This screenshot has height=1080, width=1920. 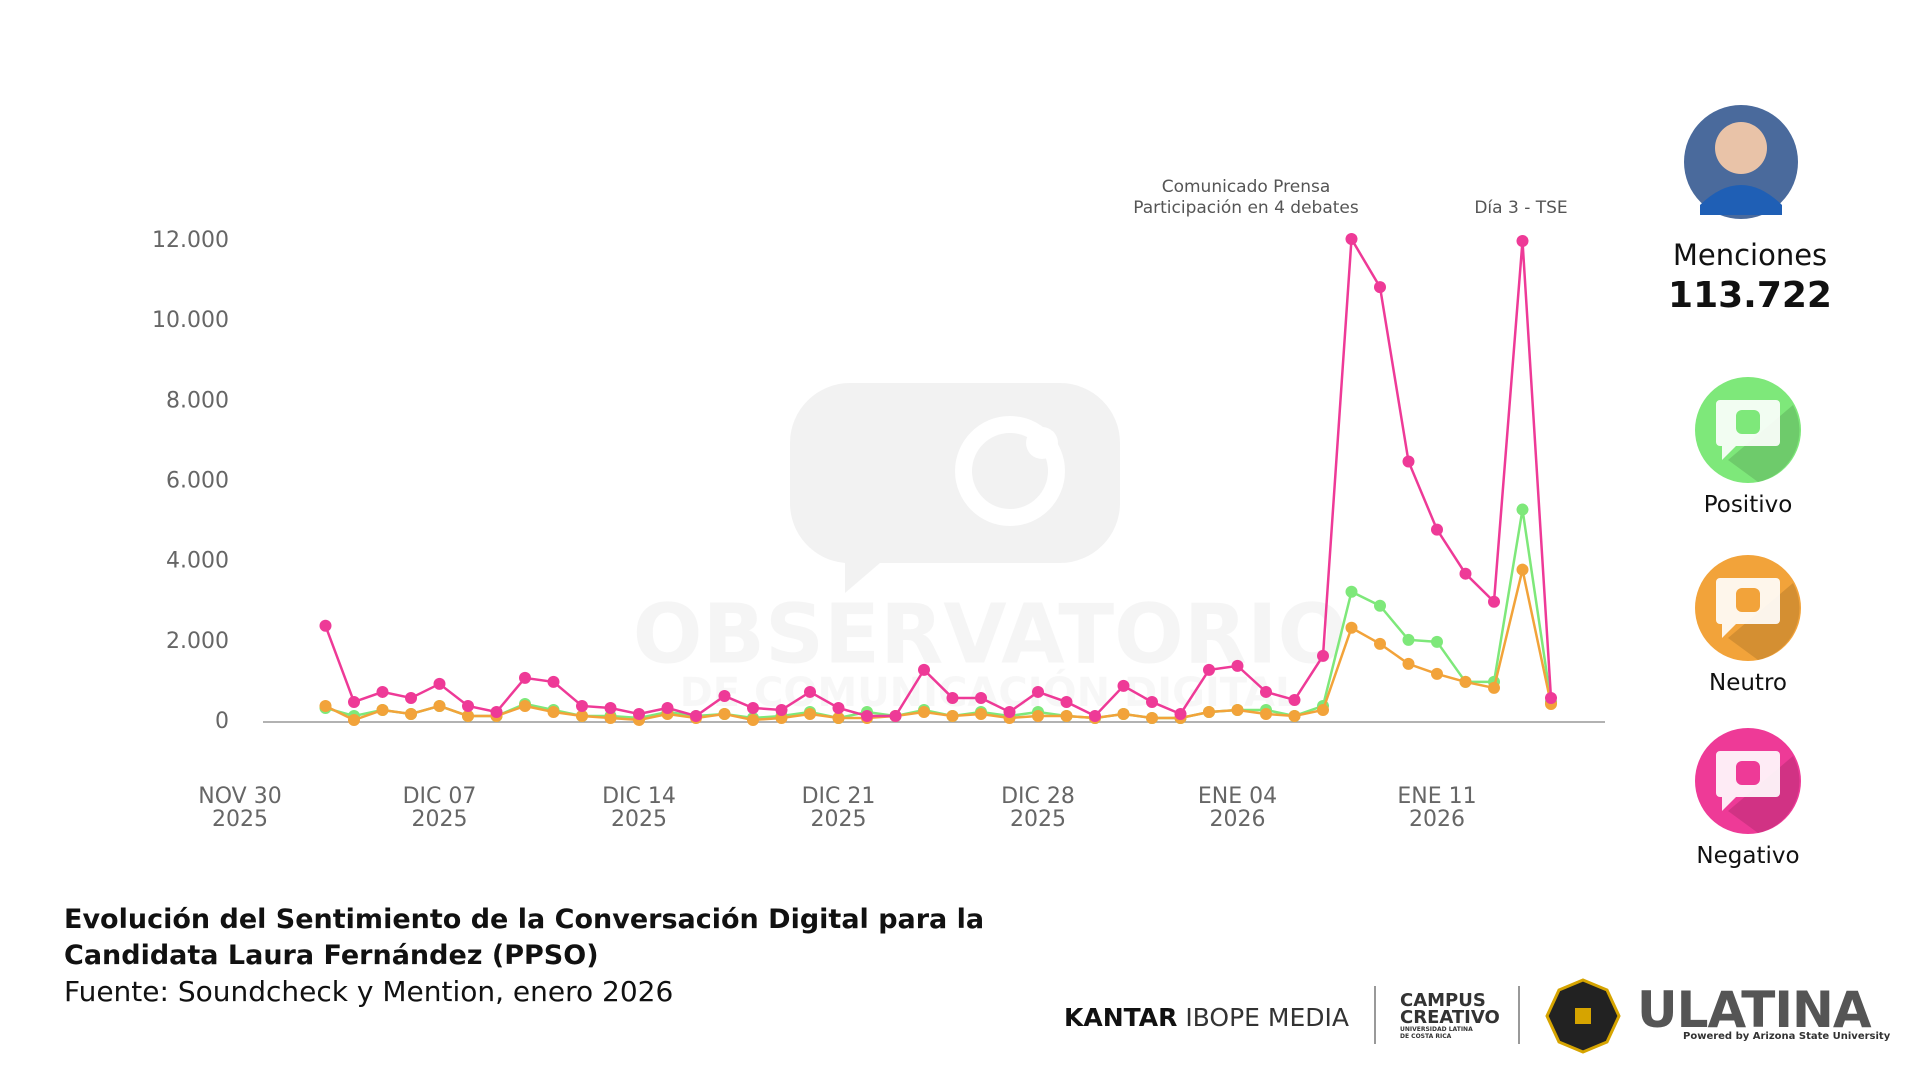 What do you see at coordinates (1750, 255) in the screenshot?
I see `mentions-label: Menciones` at bounding box center [1750, 255].